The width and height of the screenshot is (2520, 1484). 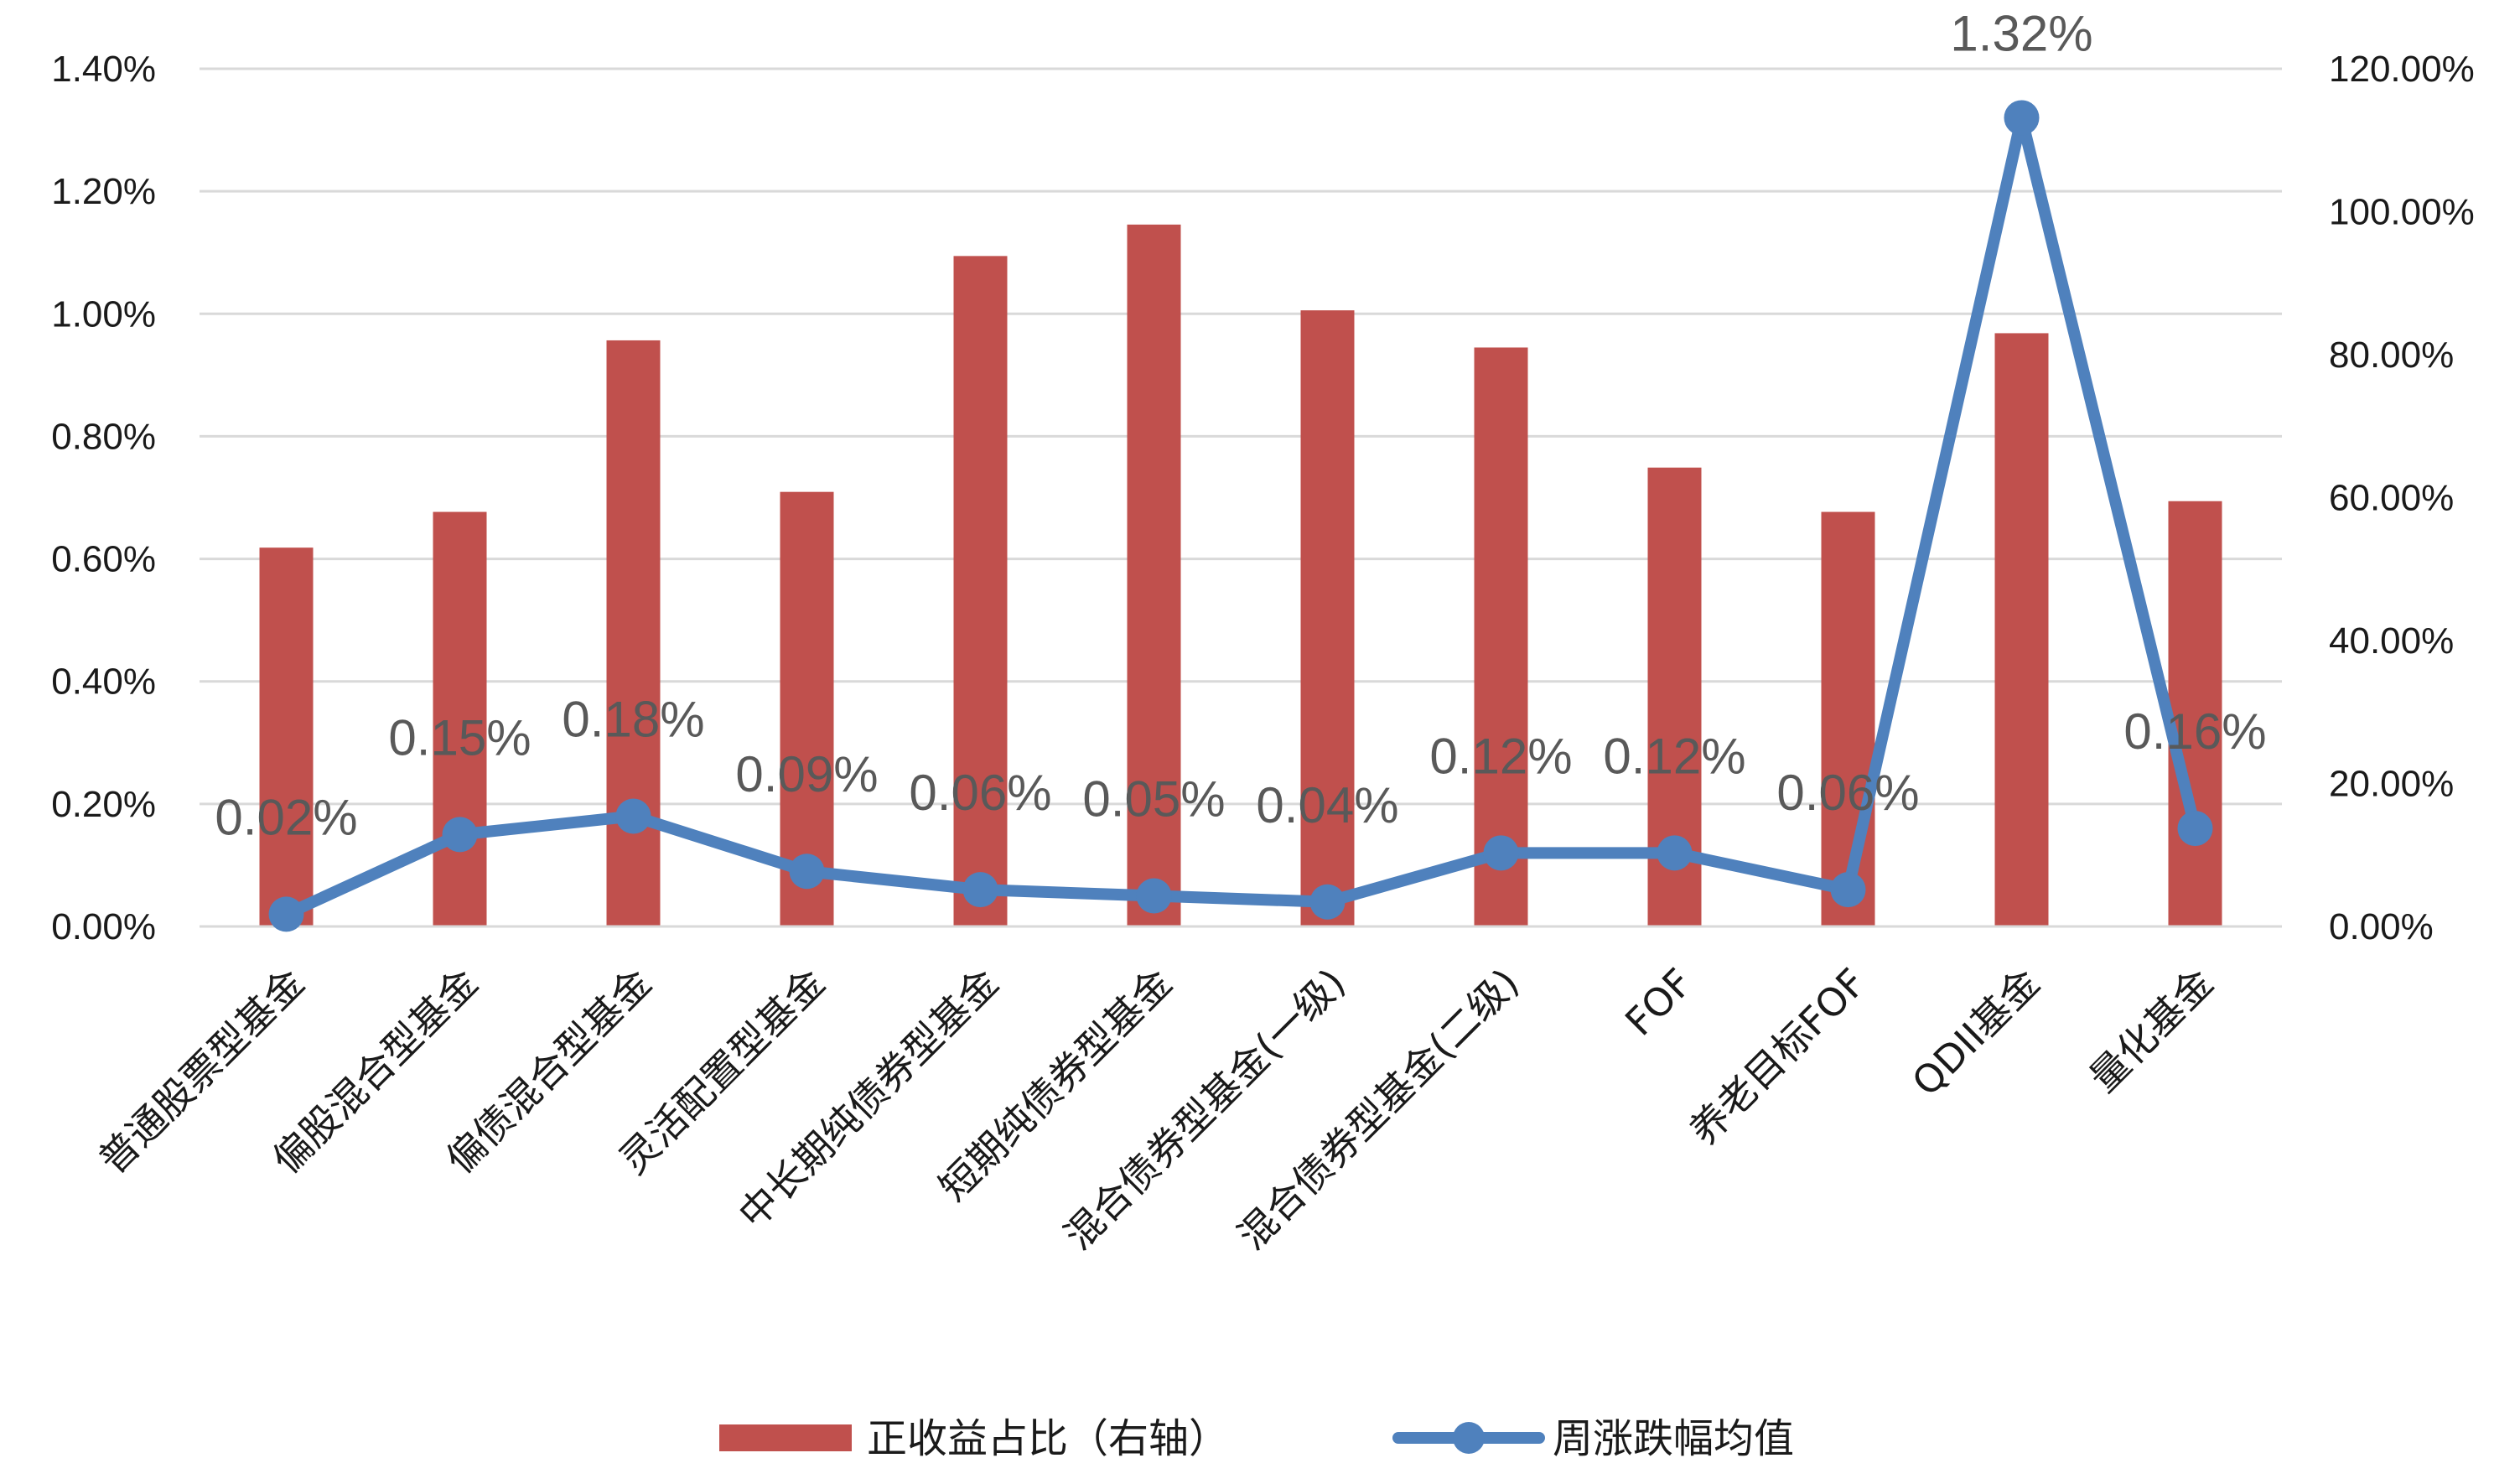 I want to click on legend-swatch-bar, so click(x=785, y=1437).